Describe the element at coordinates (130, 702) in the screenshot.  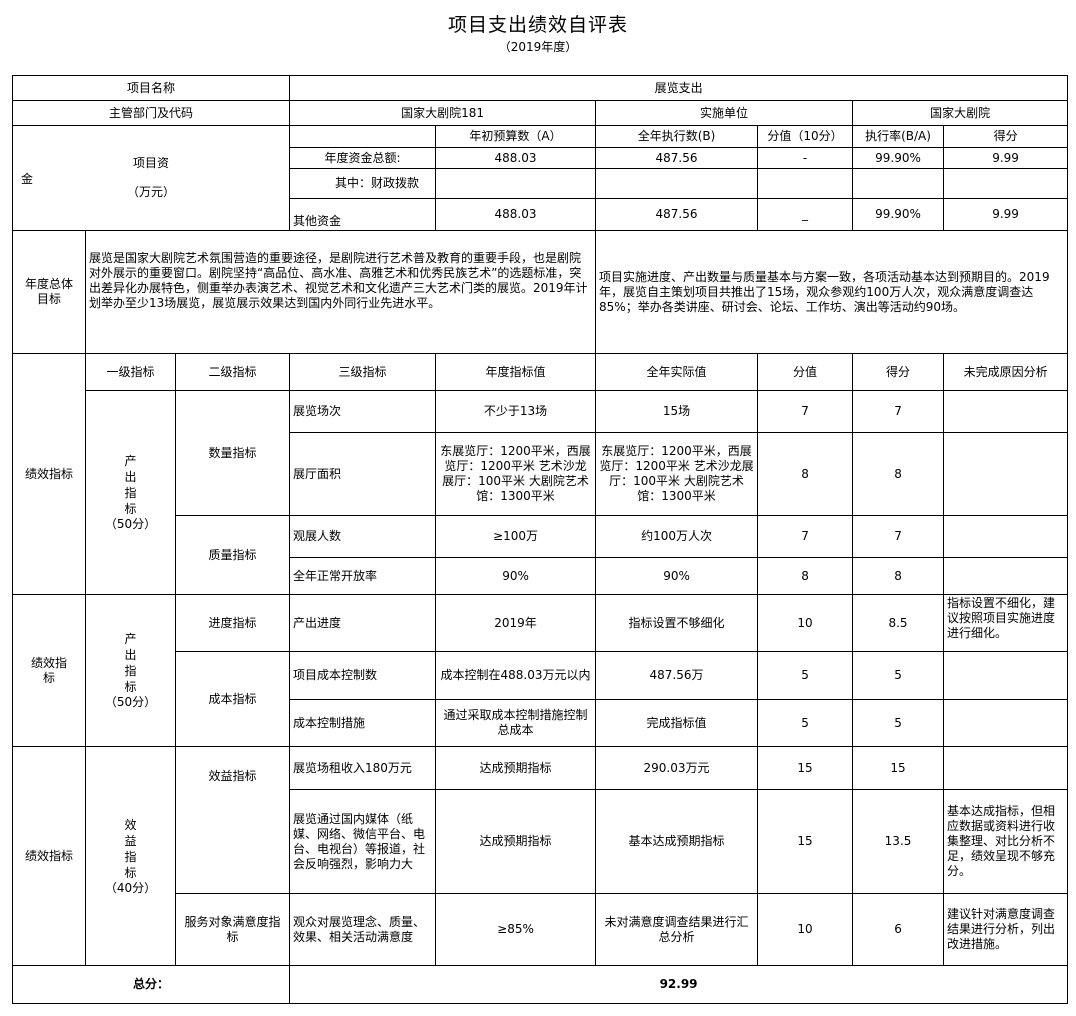
I see `level1-score: （50分）` at that location.